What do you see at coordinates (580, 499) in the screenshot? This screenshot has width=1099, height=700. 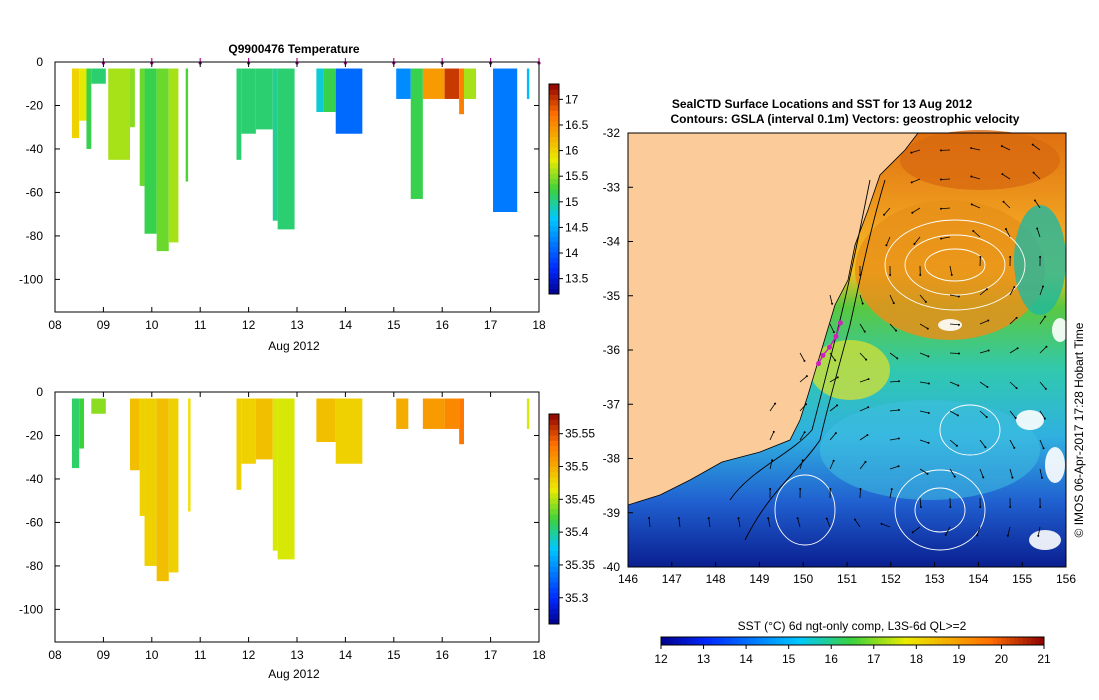 I see `colorbar-tick-label: 35.45` at bounding box center [580, 499].